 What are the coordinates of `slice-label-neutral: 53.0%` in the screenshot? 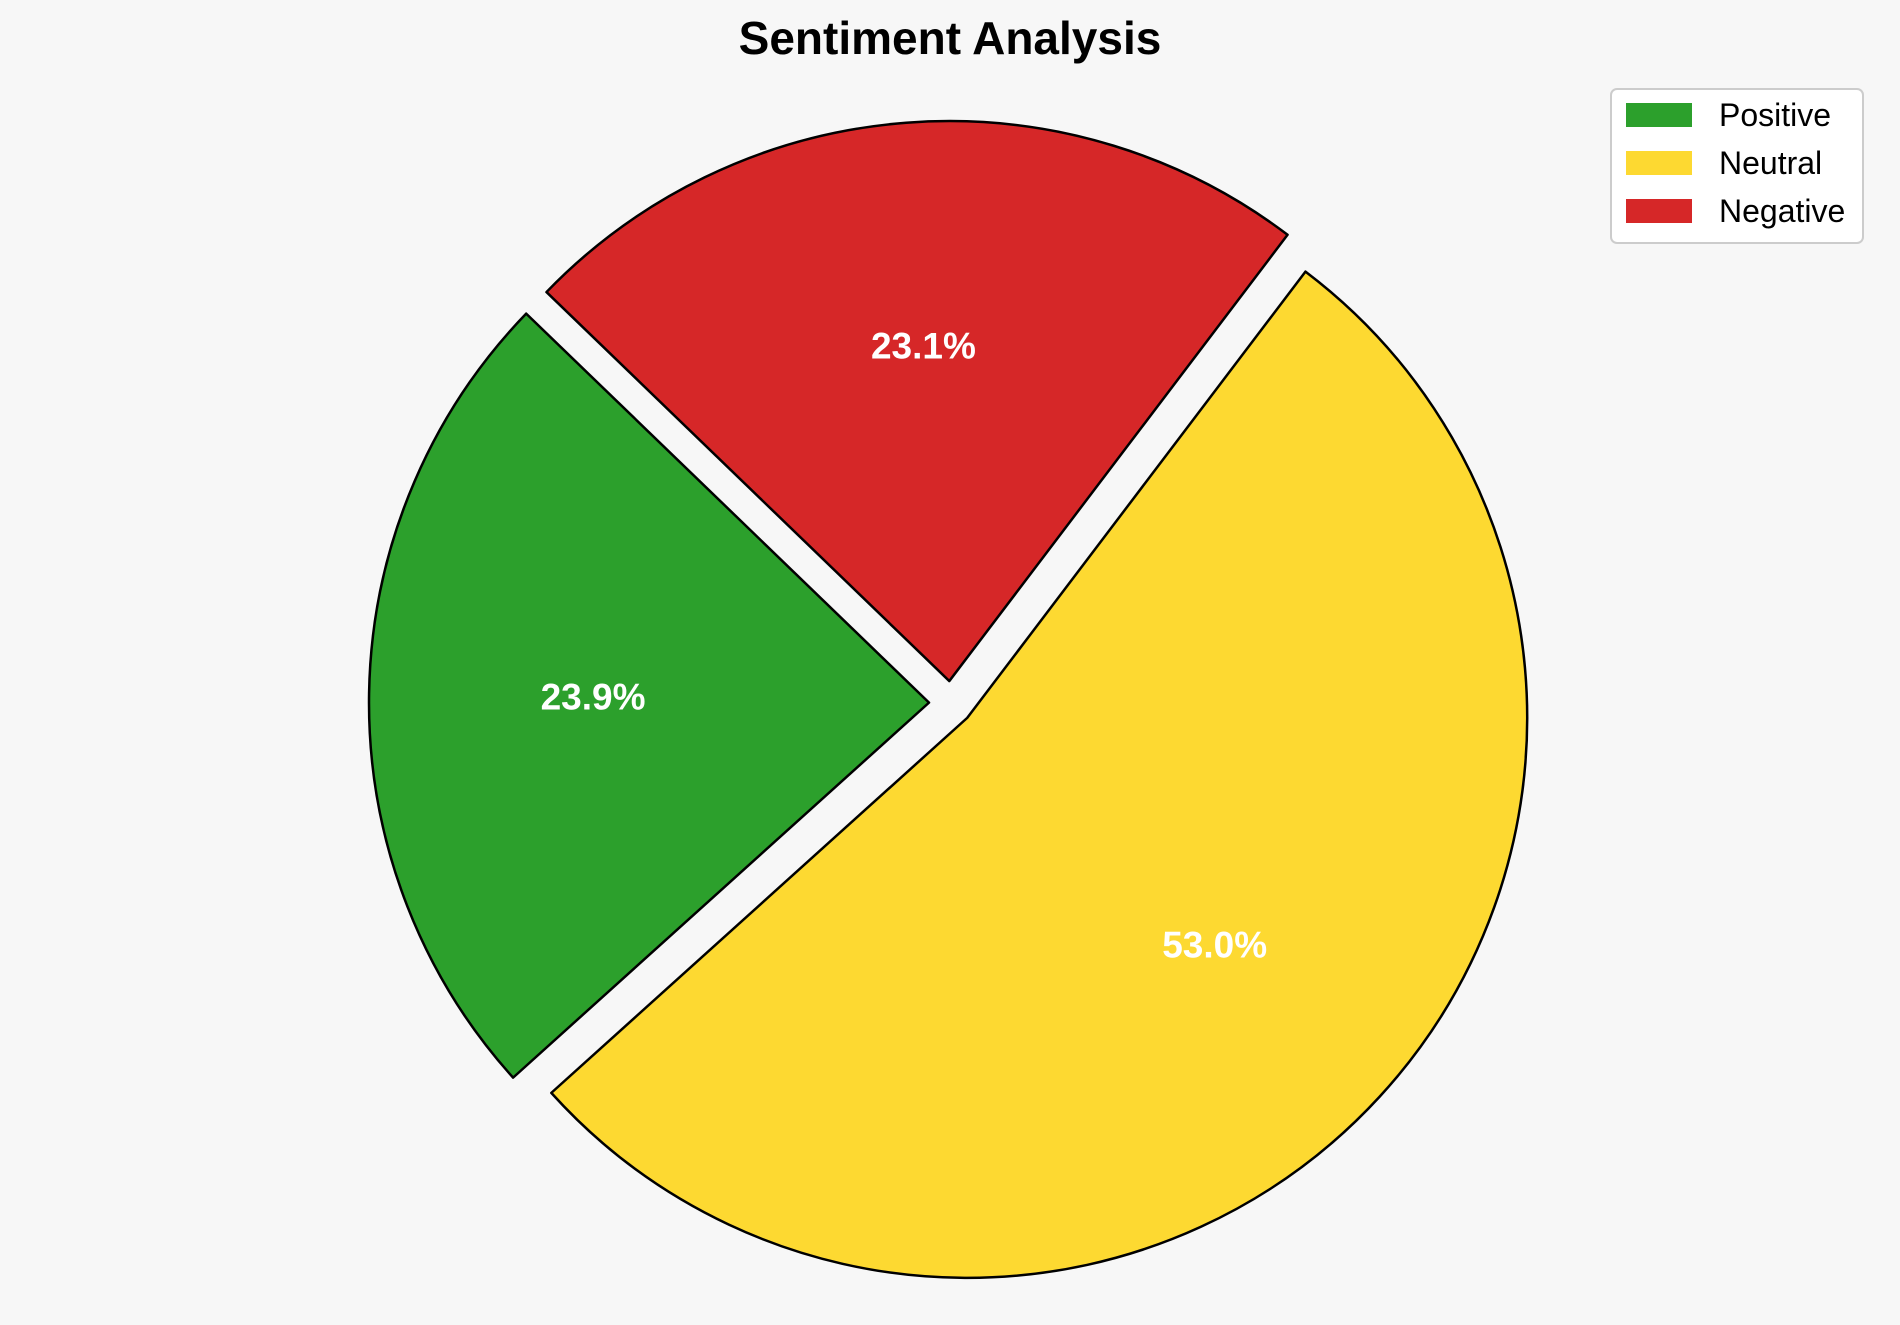 It's located at (1214, 945).